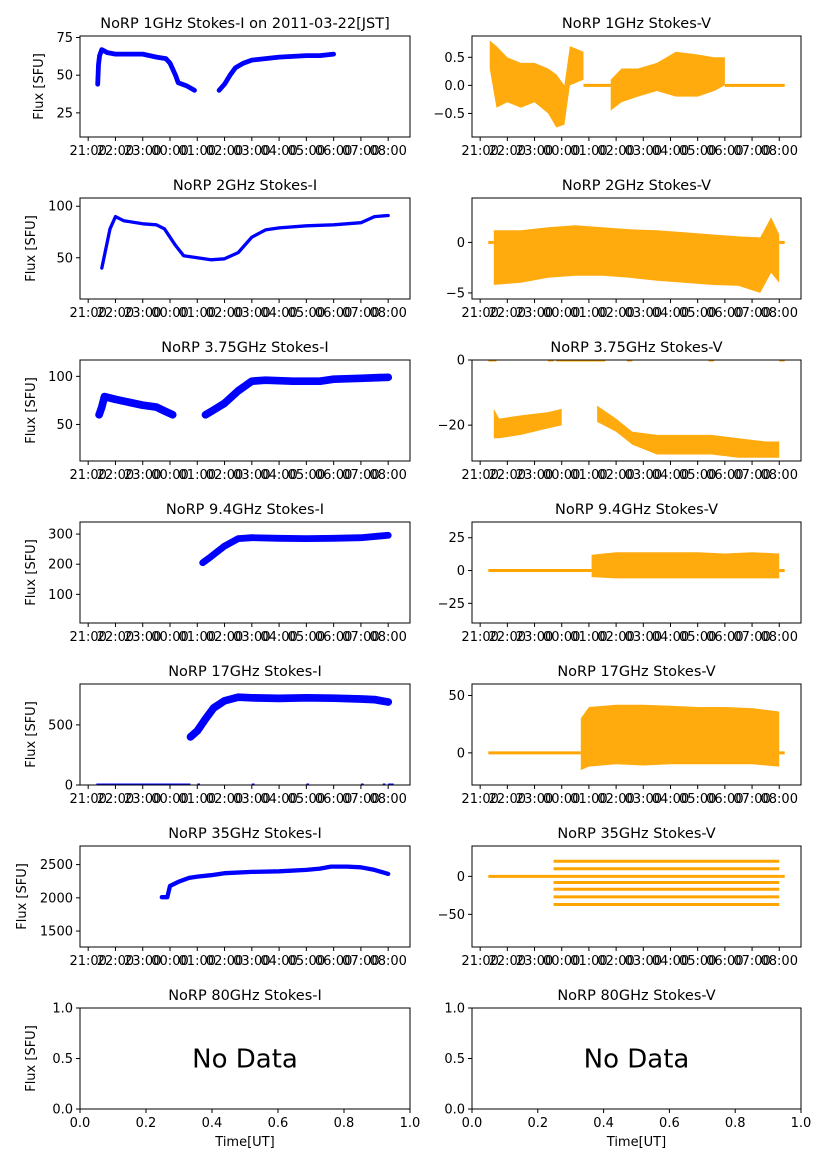 This screenshot has height=1169, width=827. What do you see at coordinates (56, 932) in the screenshot?
I see `y-tick-label: 1500` at bounding box center [56, 932].